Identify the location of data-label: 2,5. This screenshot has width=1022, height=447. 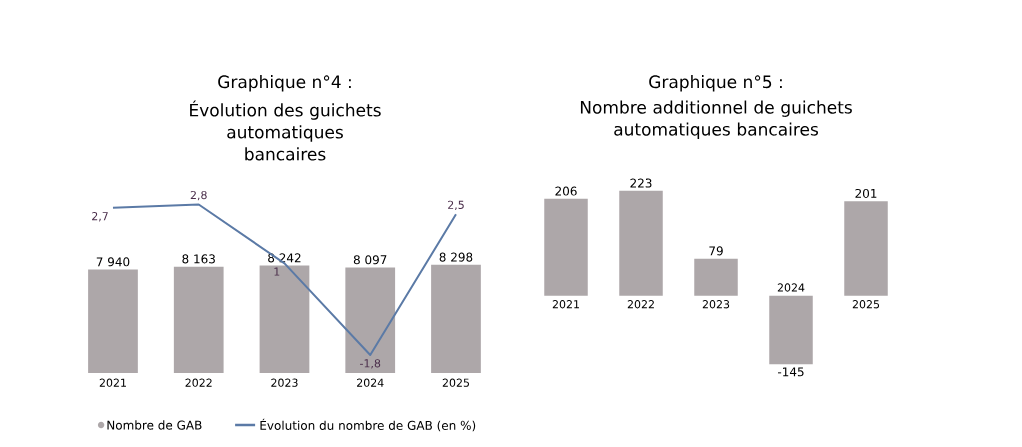
(456, 205).